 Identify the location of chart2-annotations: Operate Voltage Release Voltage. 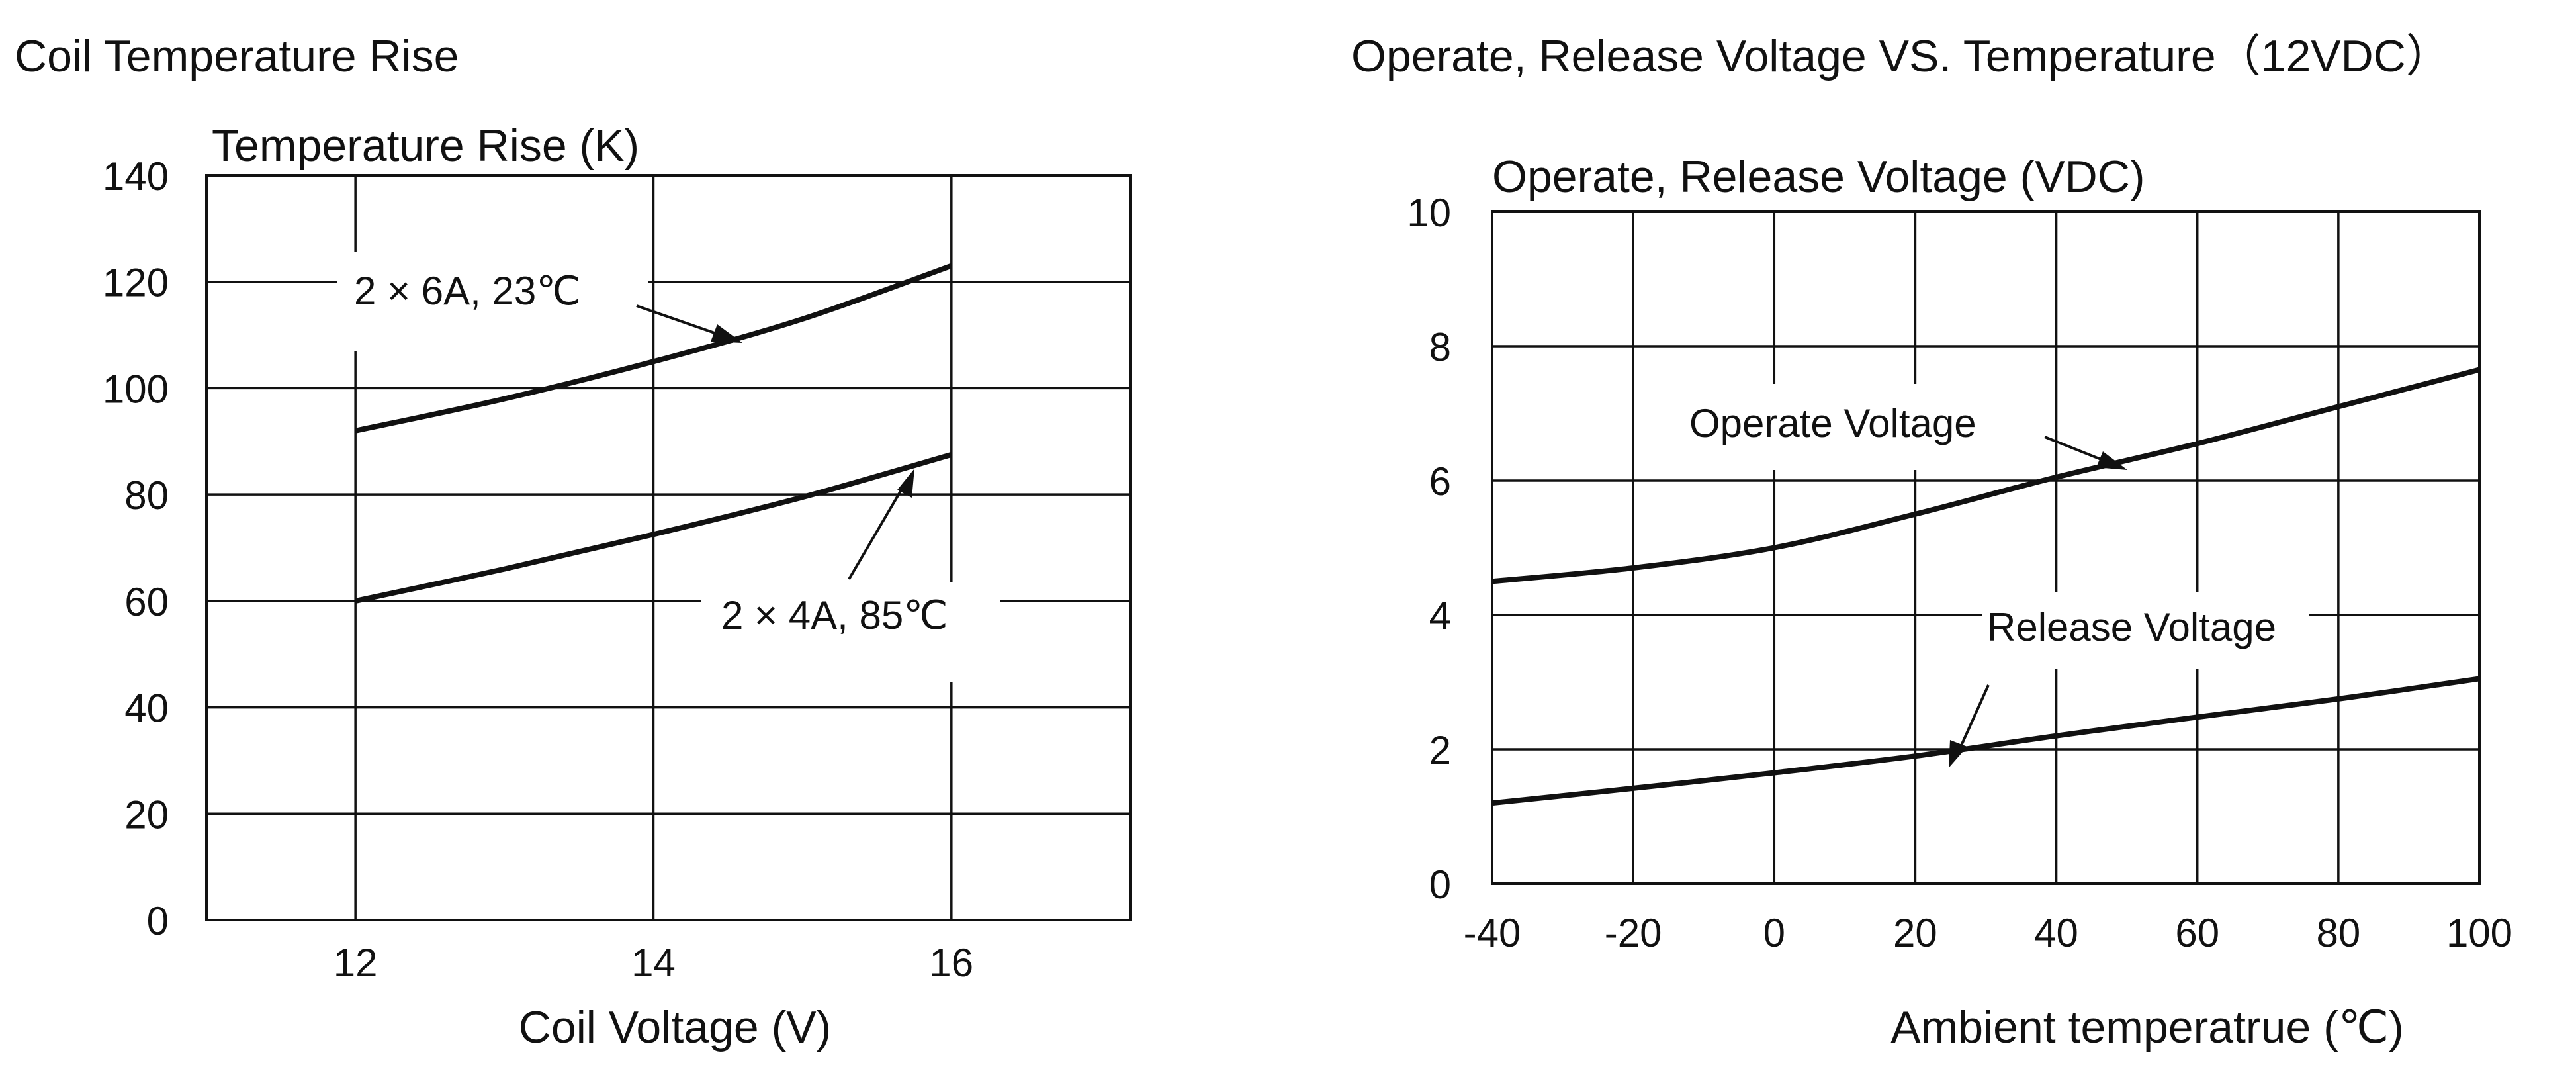
(1995, 576).